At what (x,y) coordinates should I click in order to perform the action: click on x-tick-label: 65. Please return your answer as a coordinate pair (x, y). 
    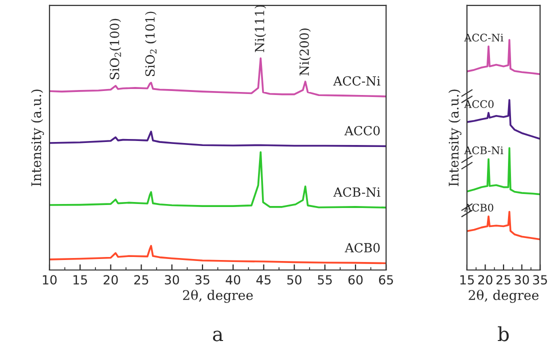
    Looking at the image, I should click on (386, 280).